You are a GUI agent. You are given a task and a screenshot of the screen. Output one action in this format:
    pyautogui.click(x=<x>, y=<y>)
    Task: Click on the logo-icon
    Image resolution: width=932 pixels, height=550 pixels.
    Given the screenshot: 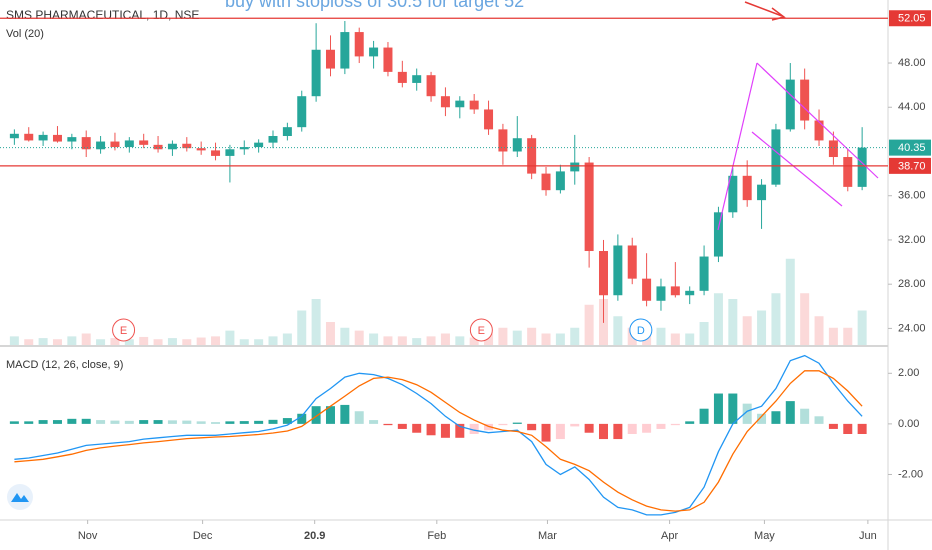 What is the action you would take?
    pyautogui.click(x=20, y=497)
    